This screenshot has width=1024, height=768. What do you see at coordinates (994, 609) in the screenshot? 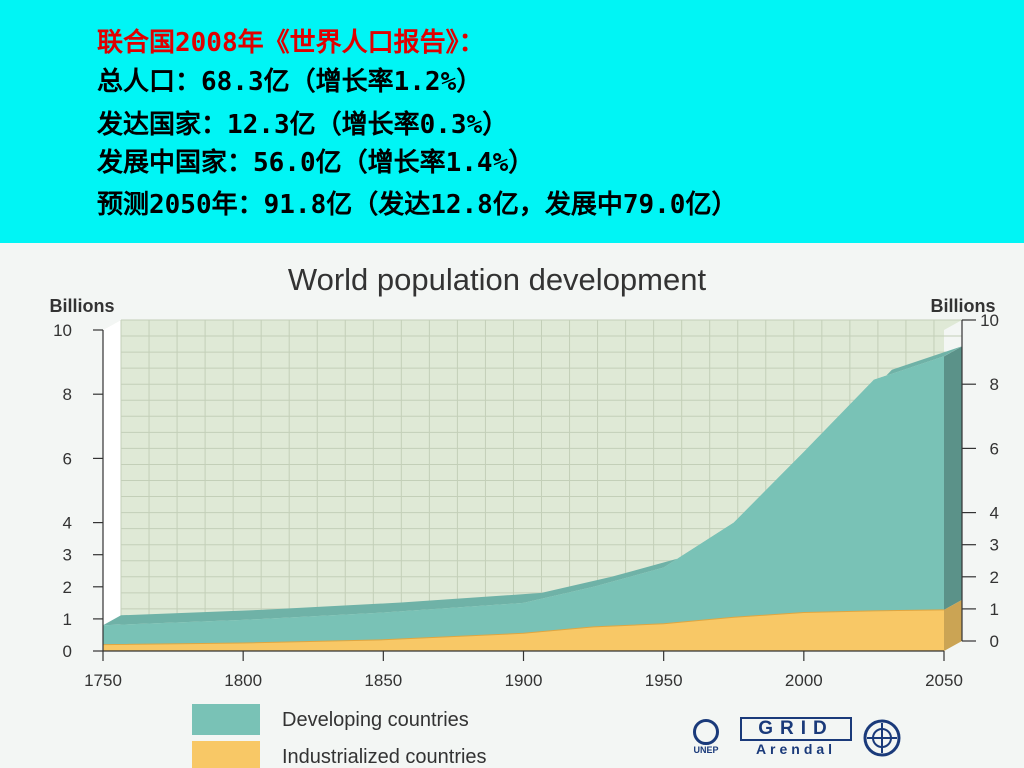
I see `y-tick-label-right: 1` at bounding box center [994, 609].